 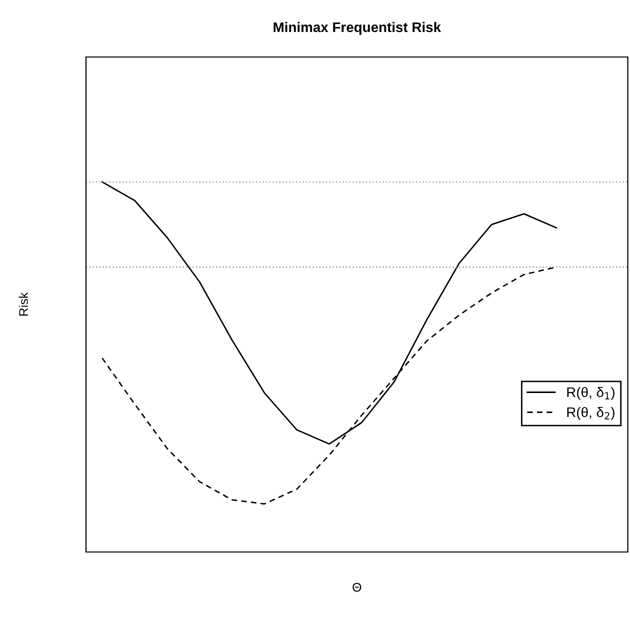 I want to click on chart-title: Minimax Frequentist Risk, so click(x=358, y=28).